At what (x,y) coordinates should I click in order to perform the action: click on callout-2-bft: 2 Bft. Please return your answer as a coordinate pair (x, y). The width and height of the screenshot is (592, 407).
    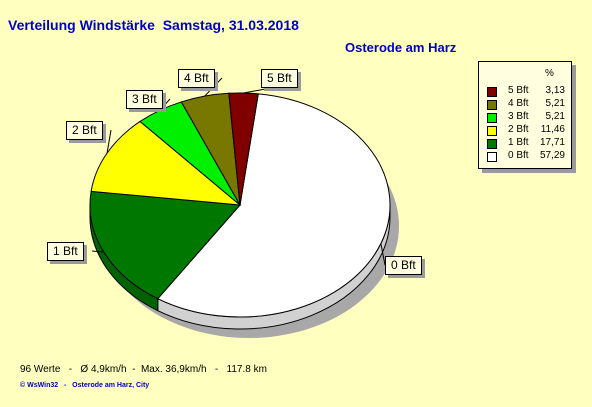
    Looking at the image, I should click on (84, 130).